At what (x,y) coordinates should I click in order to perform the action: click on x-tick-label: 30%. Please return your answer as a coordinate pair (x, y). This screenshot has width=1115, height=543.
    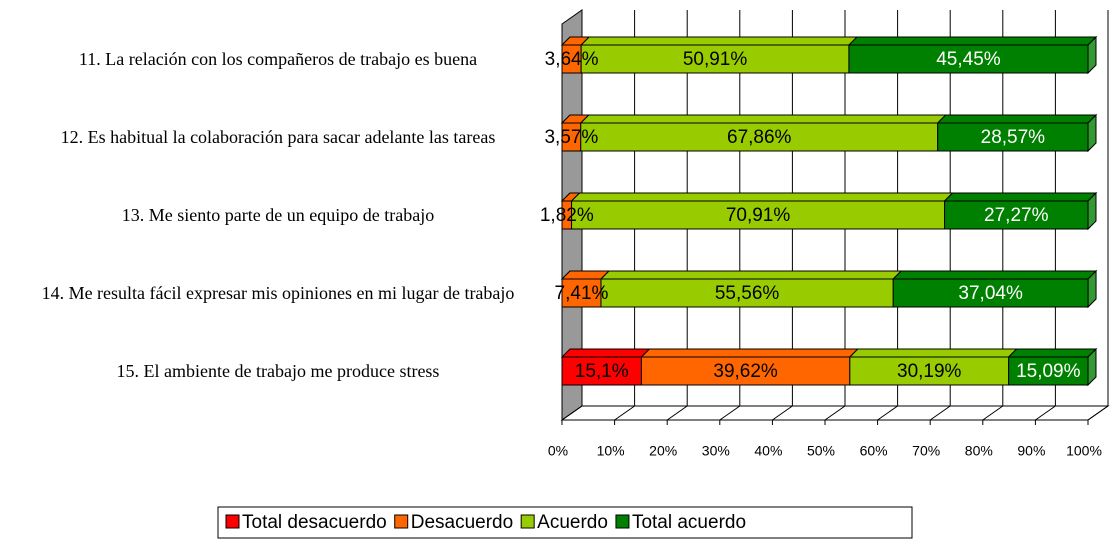
    Looking at the image, I should click on (716, 451).